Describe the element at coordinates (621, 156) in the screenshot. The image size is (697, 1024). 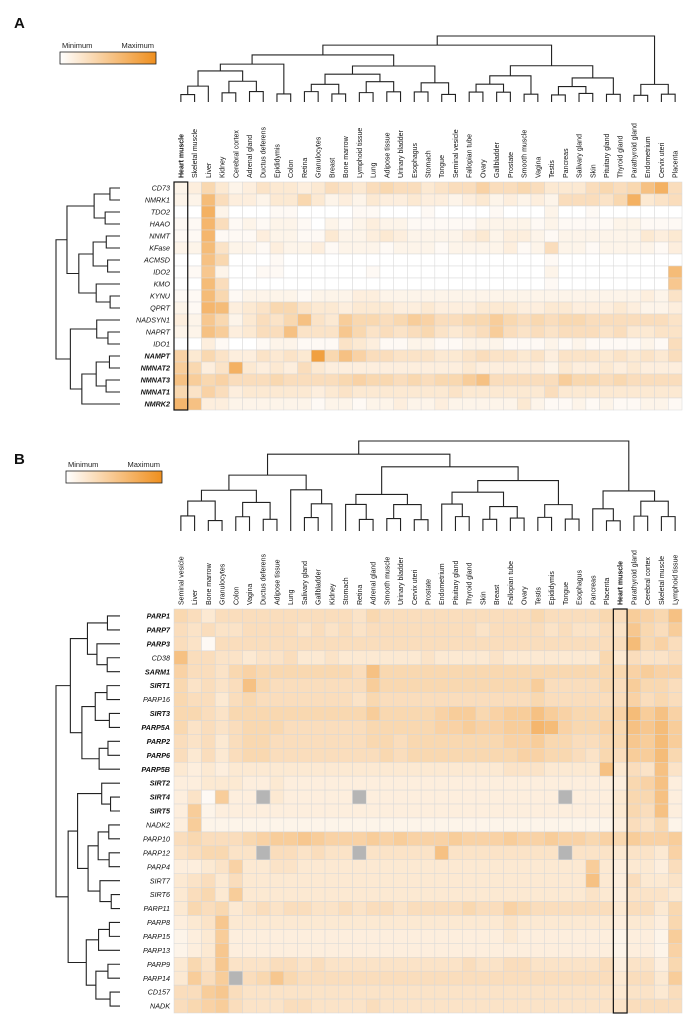
I see `column-label-thyroid-gland: Thyroid gland` at that location.